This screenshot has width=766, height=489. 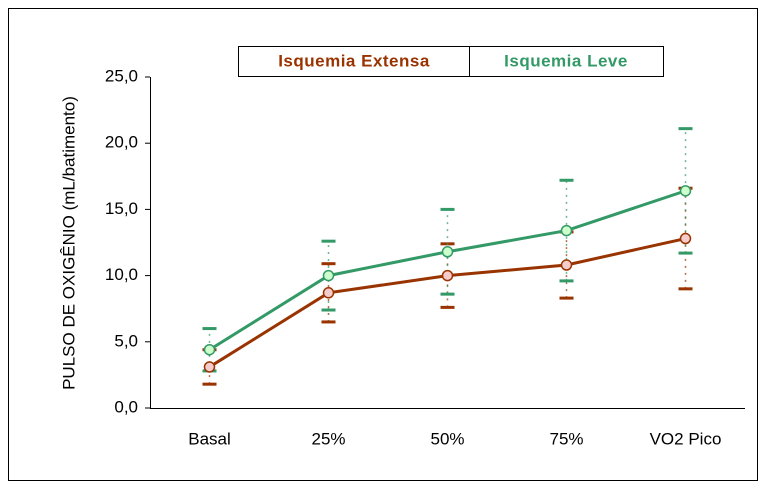 I want to click on y-tick-label: 0,0, so click(x=126, y=406).